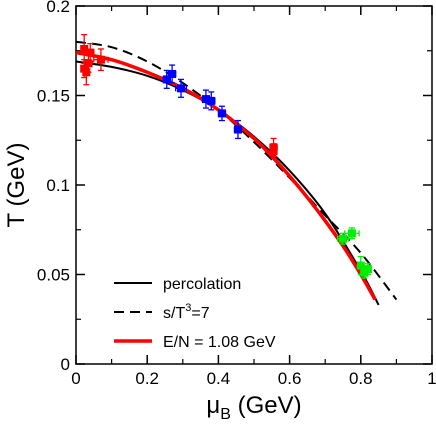 The height and width of the screenshot is (426, 436). I want to click on legend: percolation s/T3=7 E/N = 1.08 GeV, so click(195, 313).